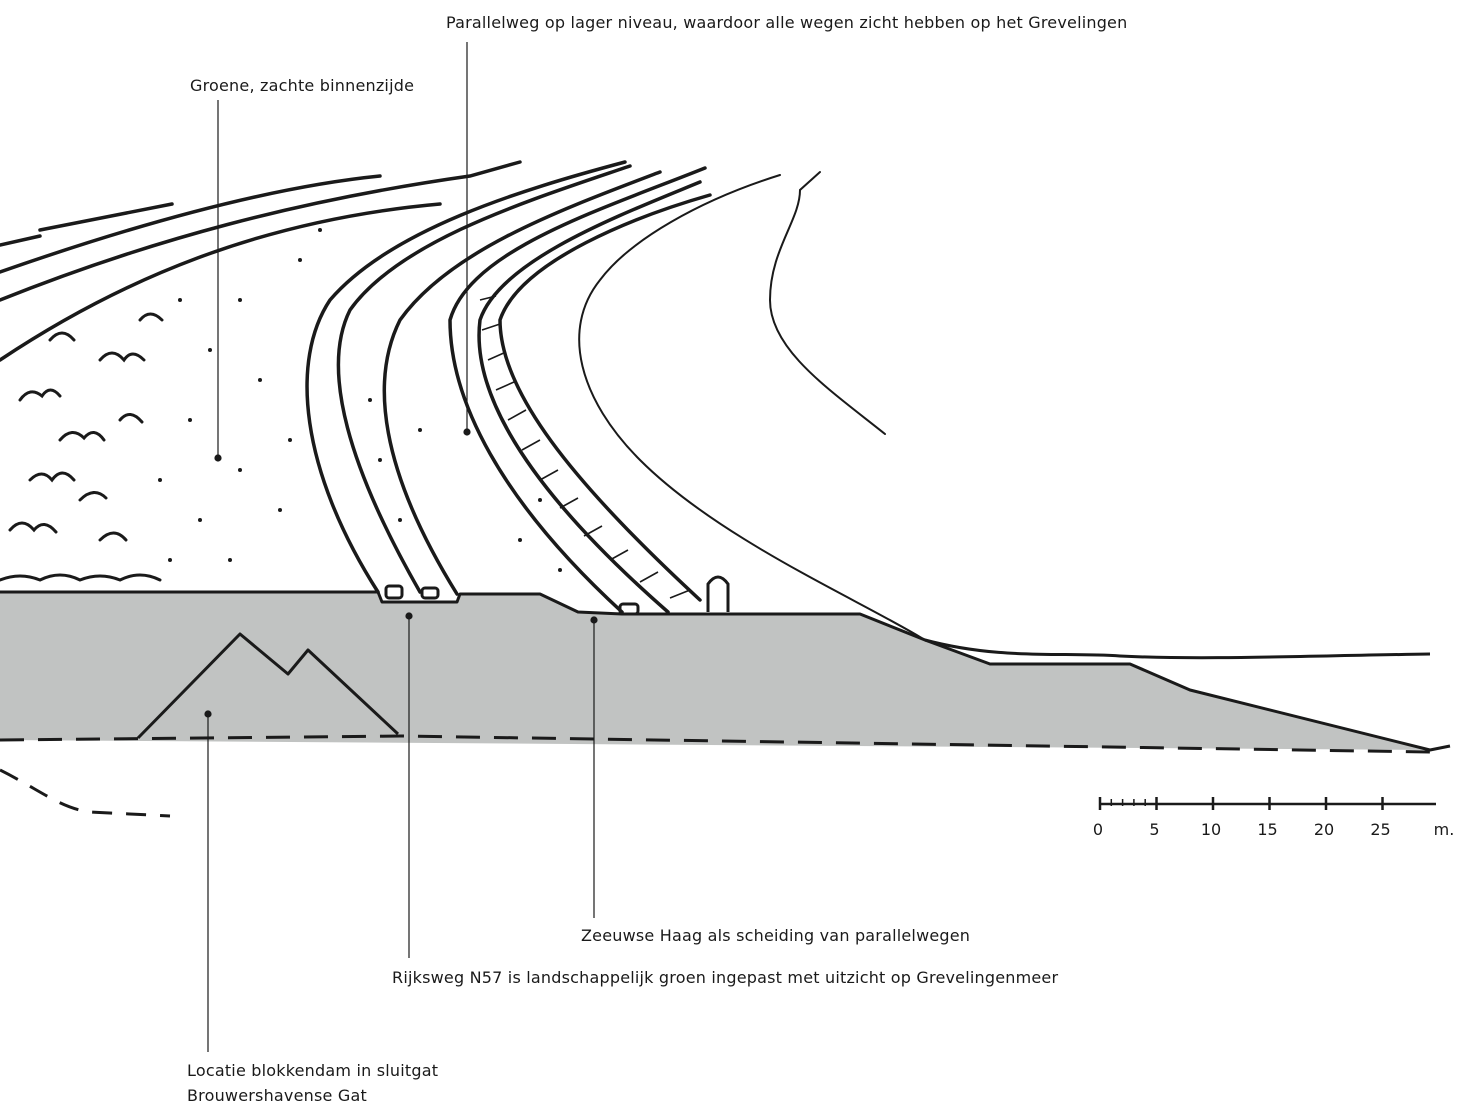 The width and height of the screenshot is (1472, 1113). I want to click on dam-section-outline, so click(725, 671).